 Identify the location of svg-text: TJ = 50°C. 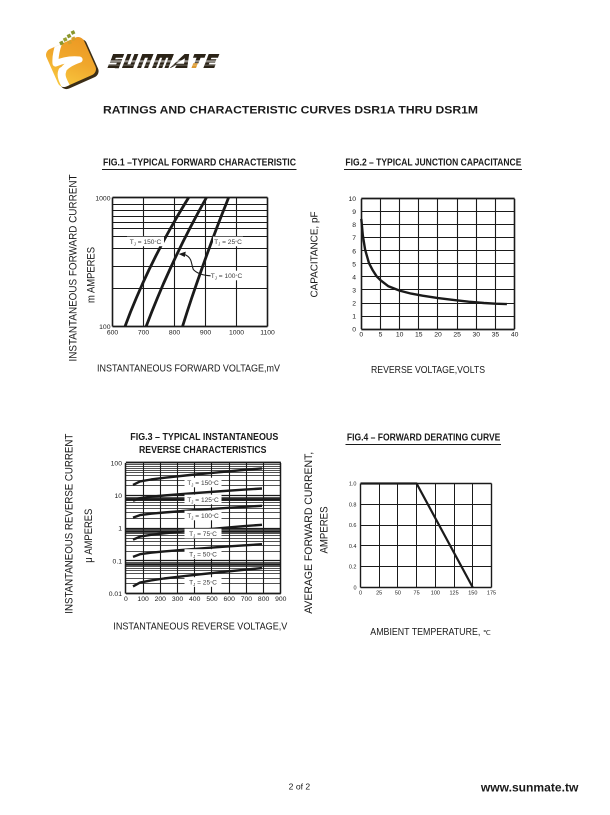
(203, 555).